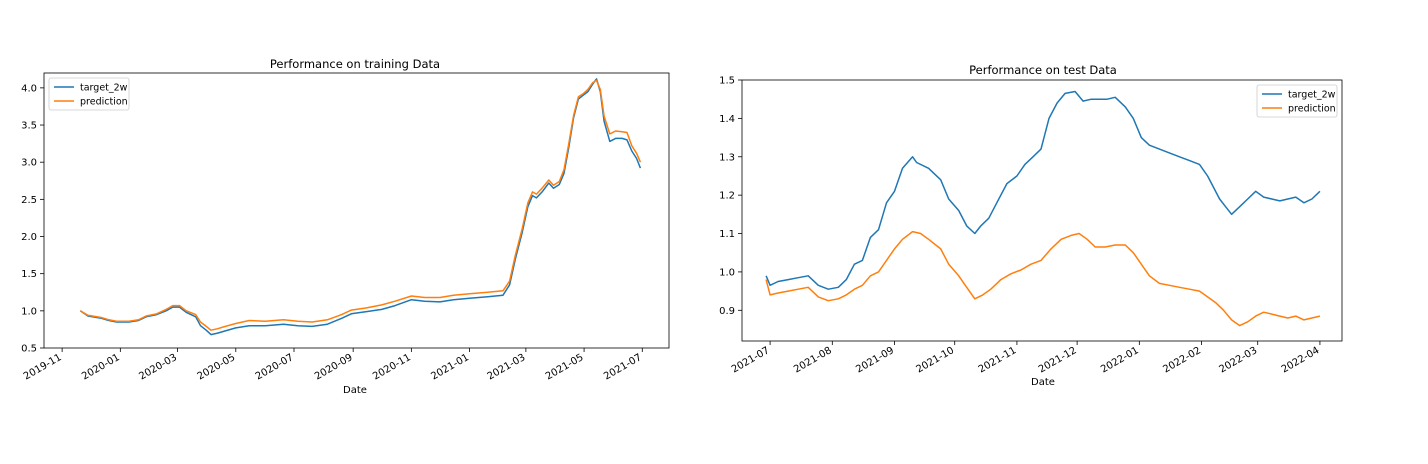 The image size is (1428, 464). Describe the element at coordinates (727, 234) in the screenshot. I see `y-tick-label: 1.1` at that location.